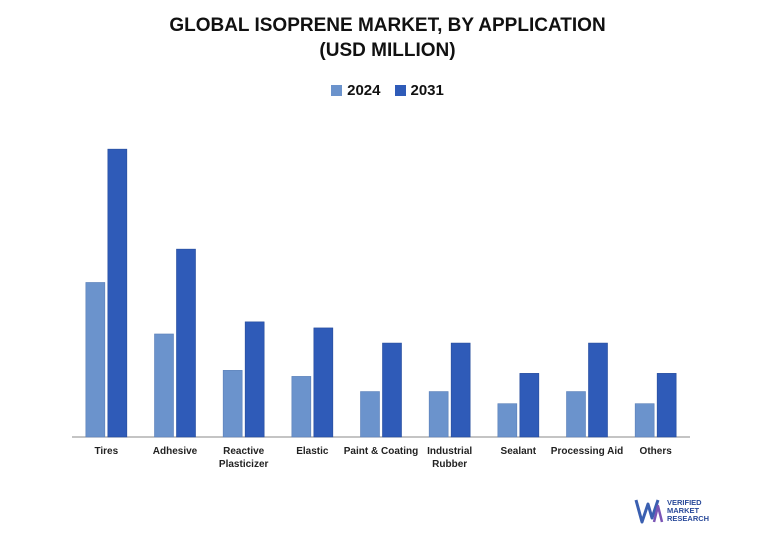 The width and height of the screenshot is (775, 545). What do you see at coordinates (387, 50) in the screenshot?
I see `chart-subtitle: (USD MILLION)` at bounding box center [387, 50].